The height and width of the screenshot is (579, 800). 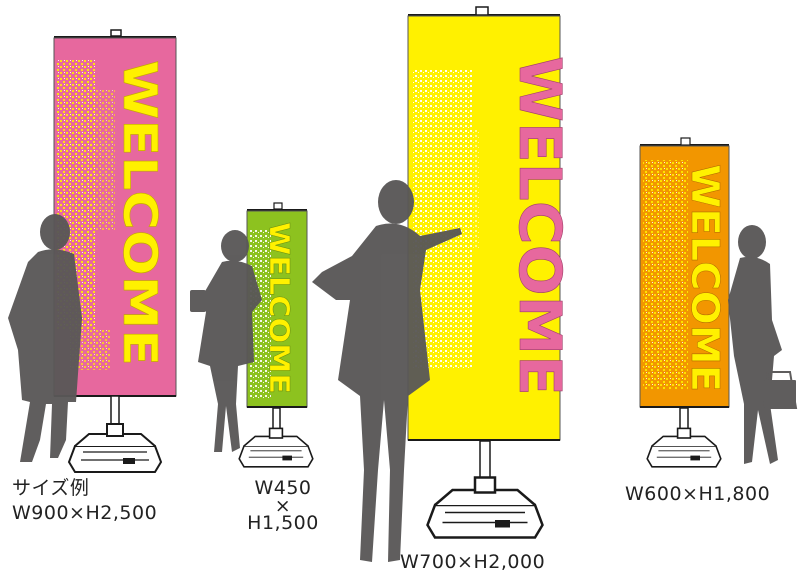 I want to click on caption-size-4: W600×H1,800, so click(x=698, y=494).